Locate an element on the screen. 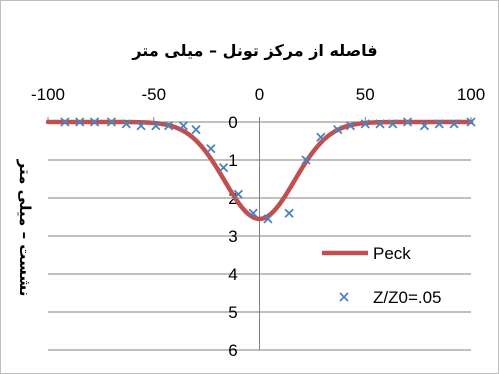 This screenshot has height=374, width=499. x-tick-label: 0 is located at coordinates (259, 94).